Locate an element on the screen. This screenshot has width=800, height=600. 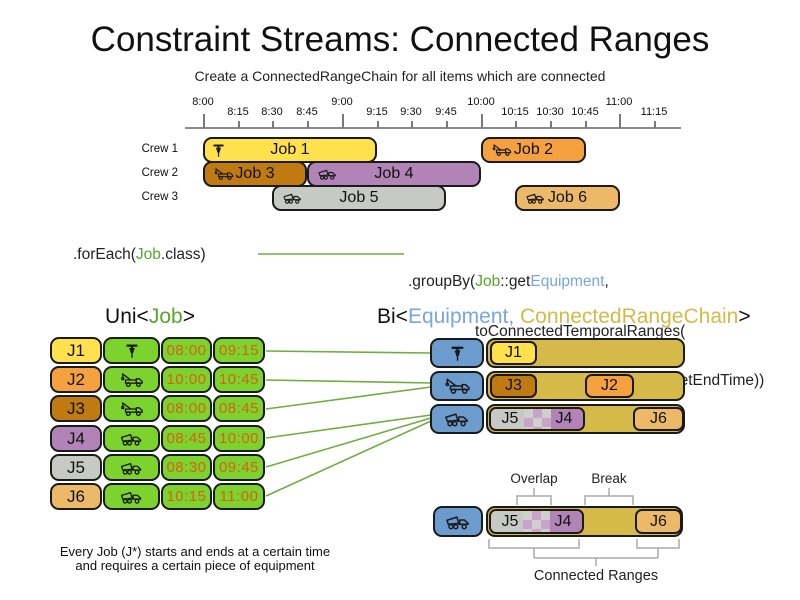
bi-job-block-j2: J2 is located at coordinates (609, 386).